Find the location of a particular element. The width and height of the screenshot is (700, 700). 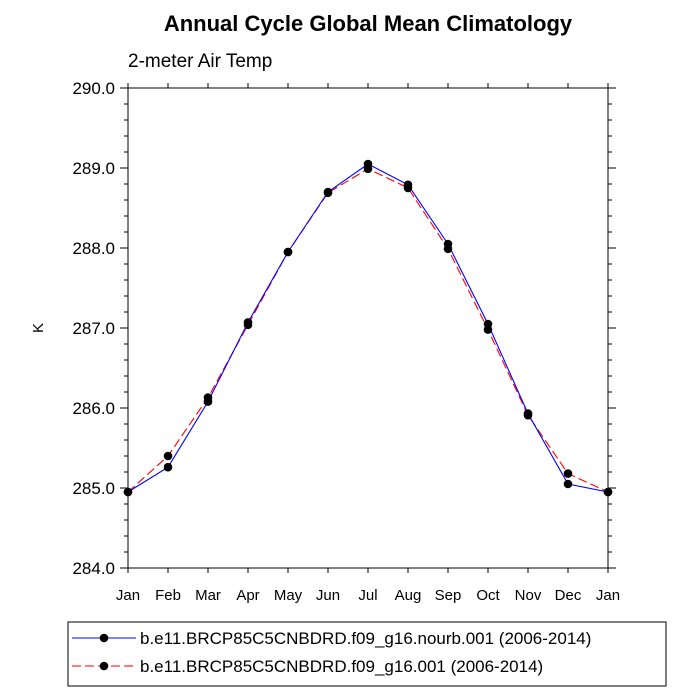

x-tick-label: Feb is located at coordinates (168, 595).